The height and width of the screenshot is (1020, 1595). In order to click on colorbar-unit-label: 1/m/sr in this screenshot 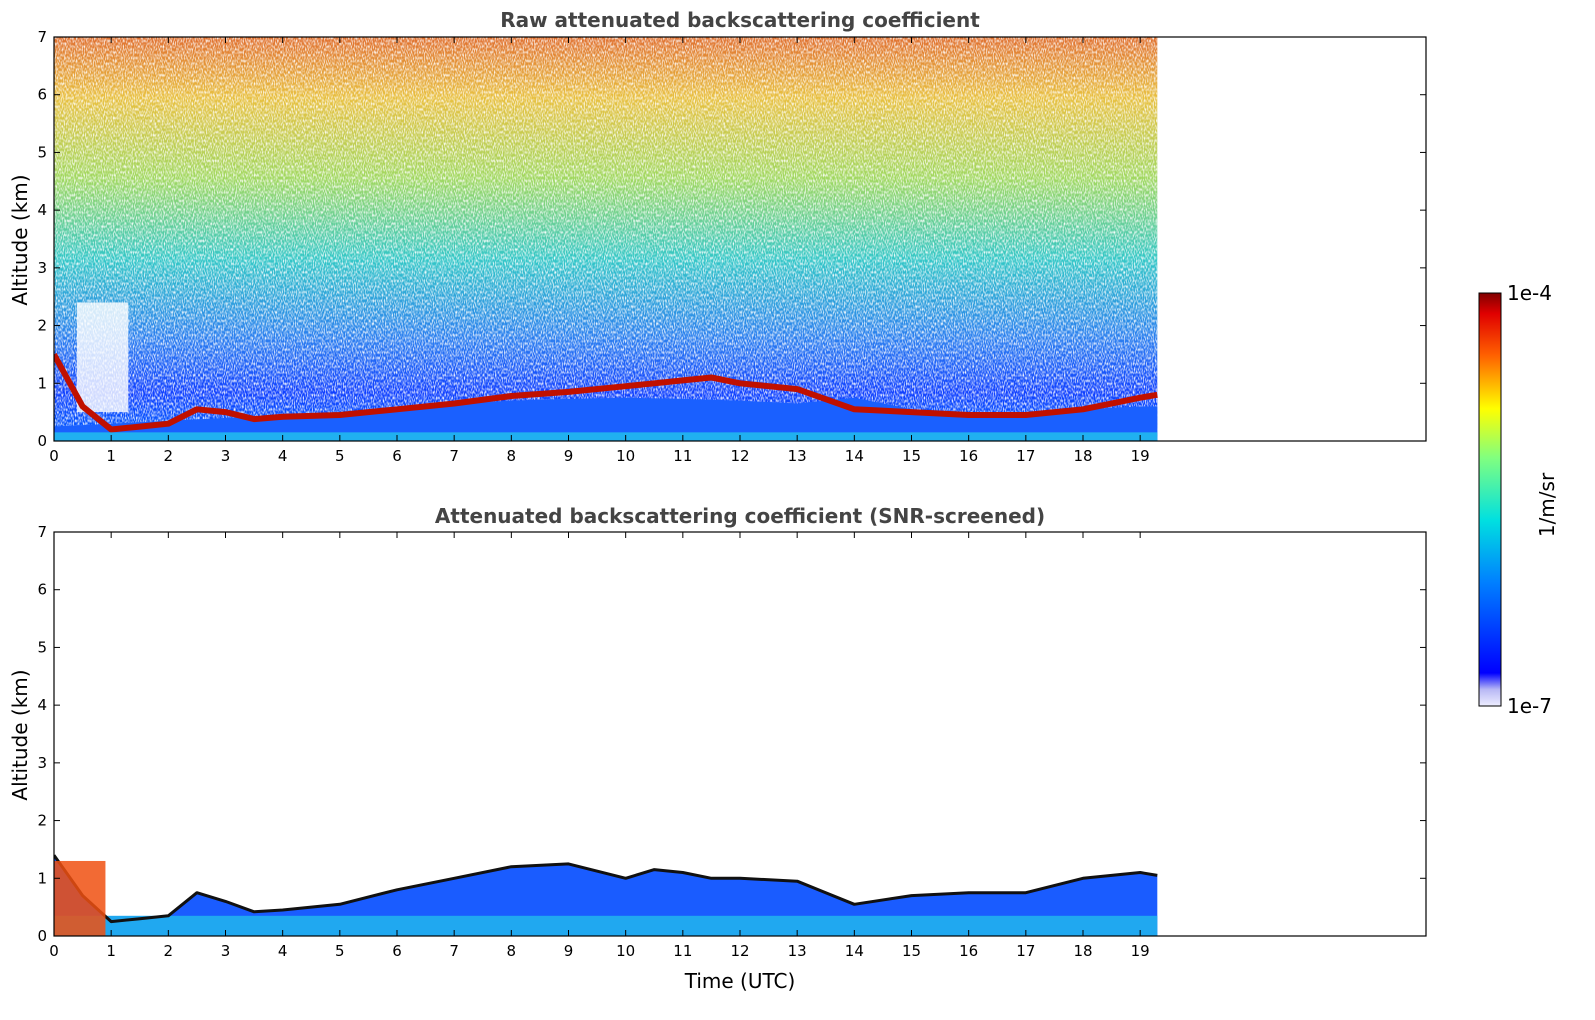, I will do `click(1547, 504)`.